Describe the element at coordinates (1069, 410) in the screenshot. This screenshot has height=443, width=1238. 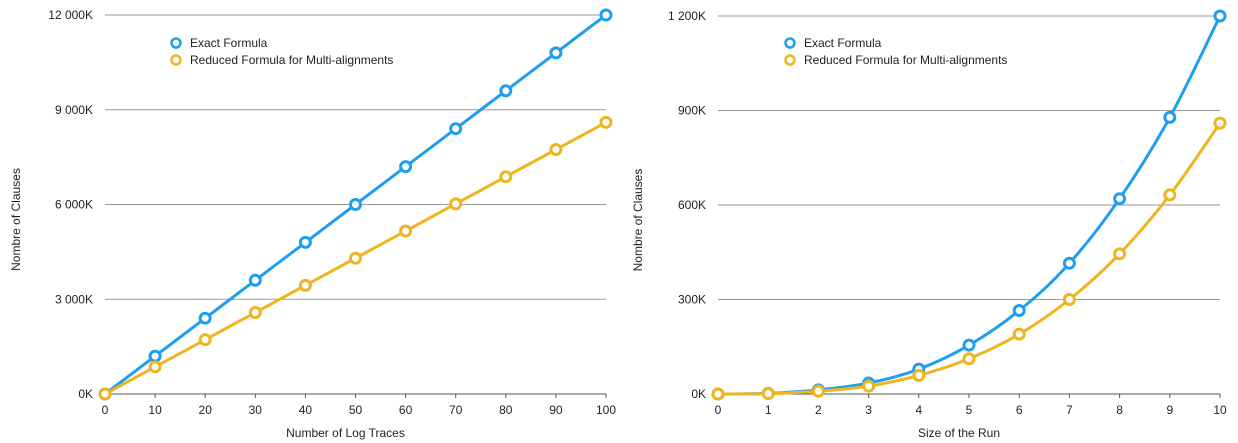
I see `x-tick-label: 7` at that location.